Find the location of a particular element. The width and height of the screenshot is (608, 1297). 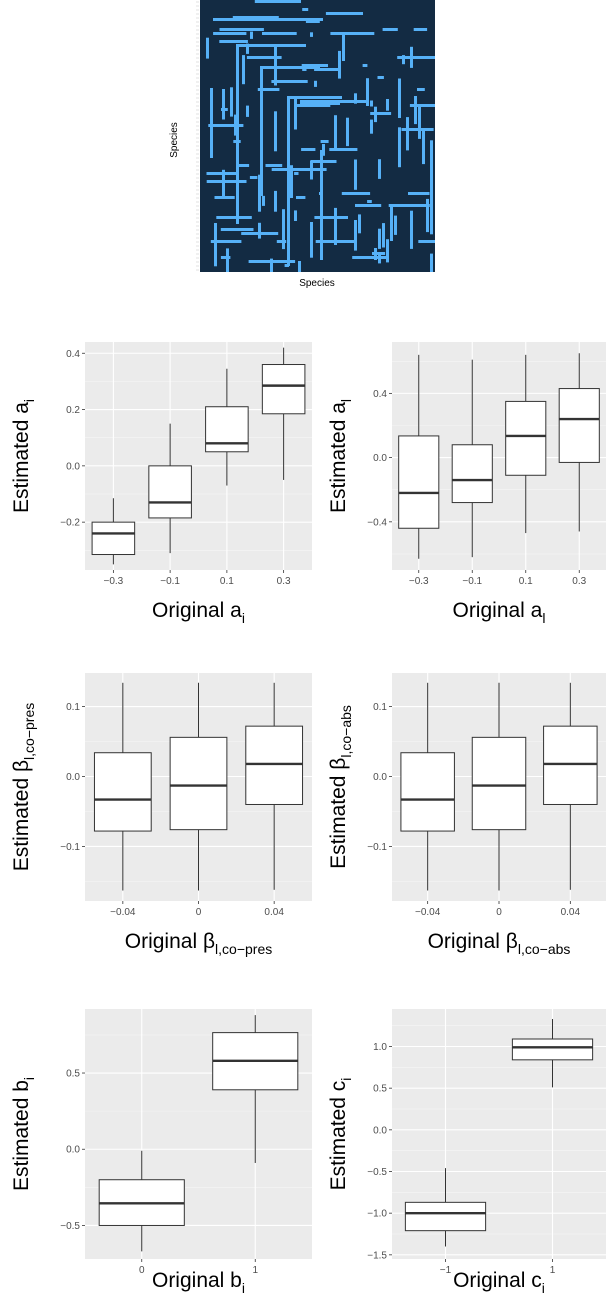

x-axis-title: Original bi is located at coordinates (198, 1282).